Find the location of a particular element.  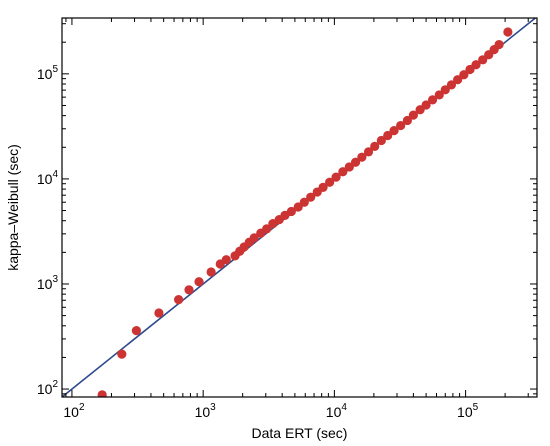

x-tick-label: 10² is located at coordinates (74, 411).